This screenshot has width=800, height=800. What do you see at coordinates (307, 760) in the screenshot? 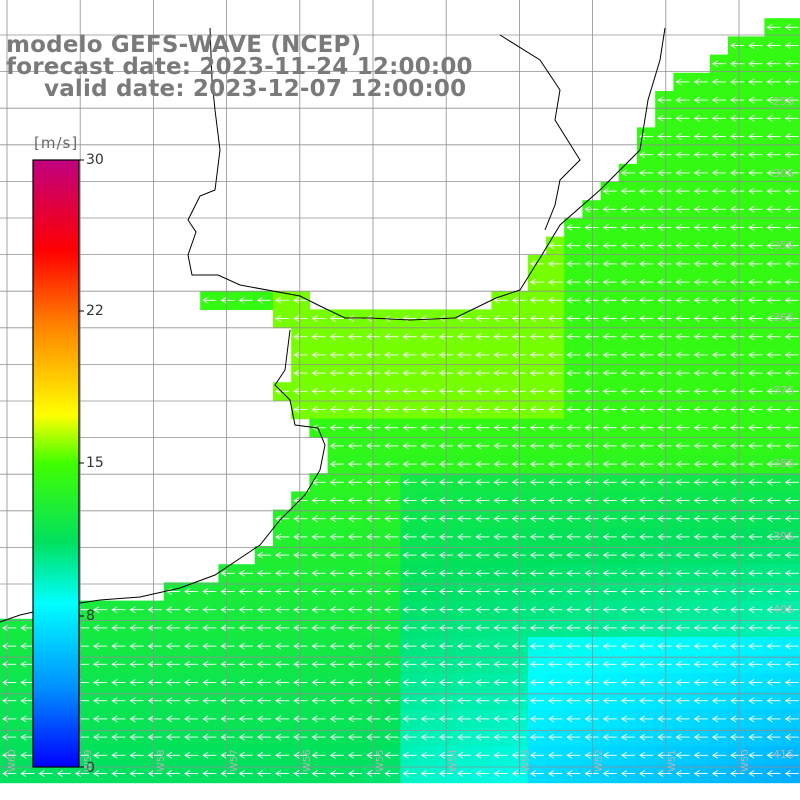
I see `lon-label: W56` at bounding box center [307, 760].